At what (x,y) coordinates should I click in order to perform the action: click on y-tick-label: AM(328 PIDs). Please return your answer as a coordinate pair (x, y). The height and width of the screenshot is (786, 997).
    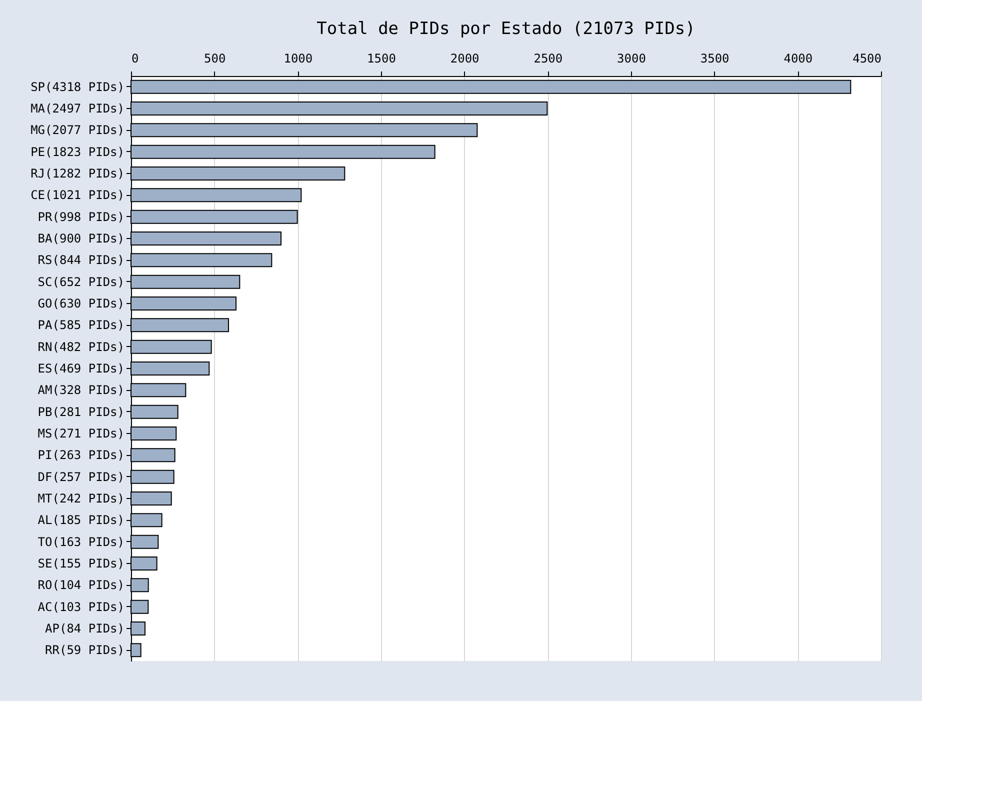
    Looking at the image, I should click on (81, 390).